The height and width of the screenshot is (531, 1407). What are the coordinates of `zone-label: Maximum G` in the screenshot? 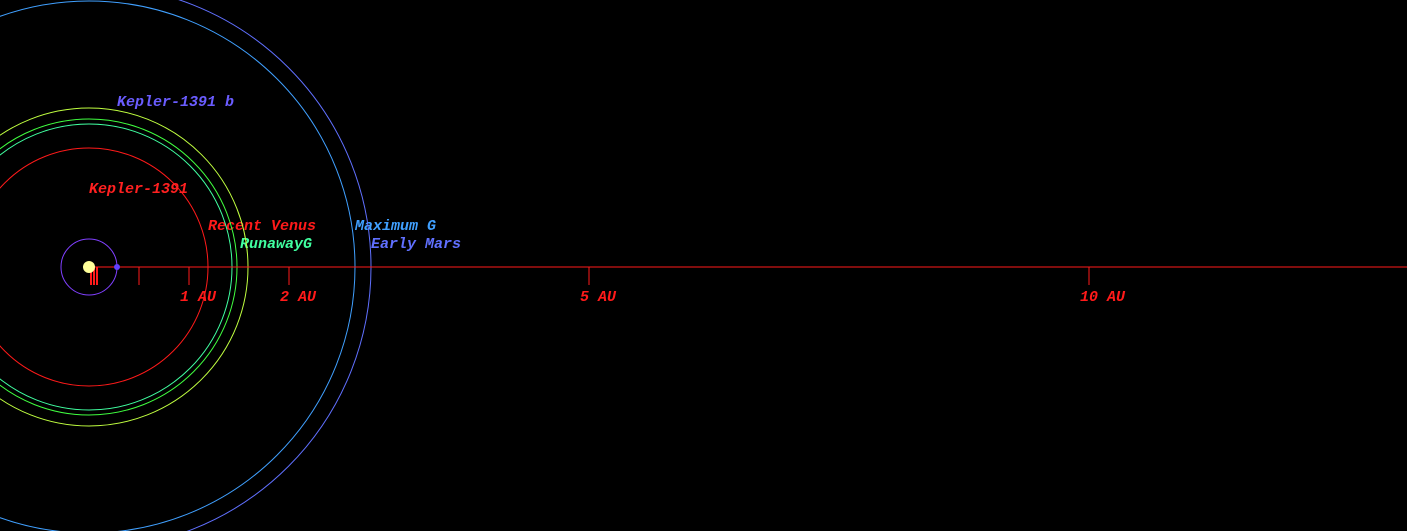 It's located at (395, 226).